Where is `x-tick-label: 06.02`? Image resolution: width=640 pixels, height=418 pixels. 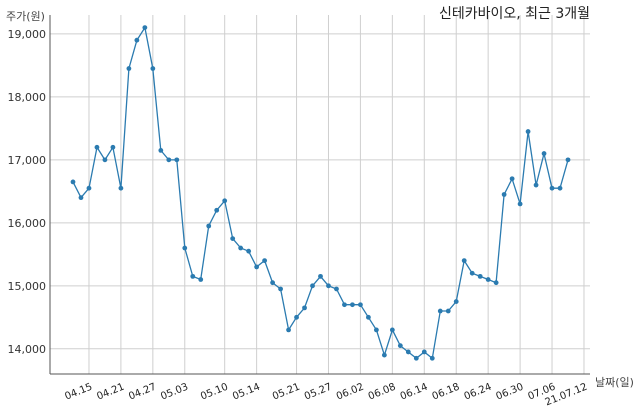 x-tick-label: 06.02 is located at coordinates (350, 392).